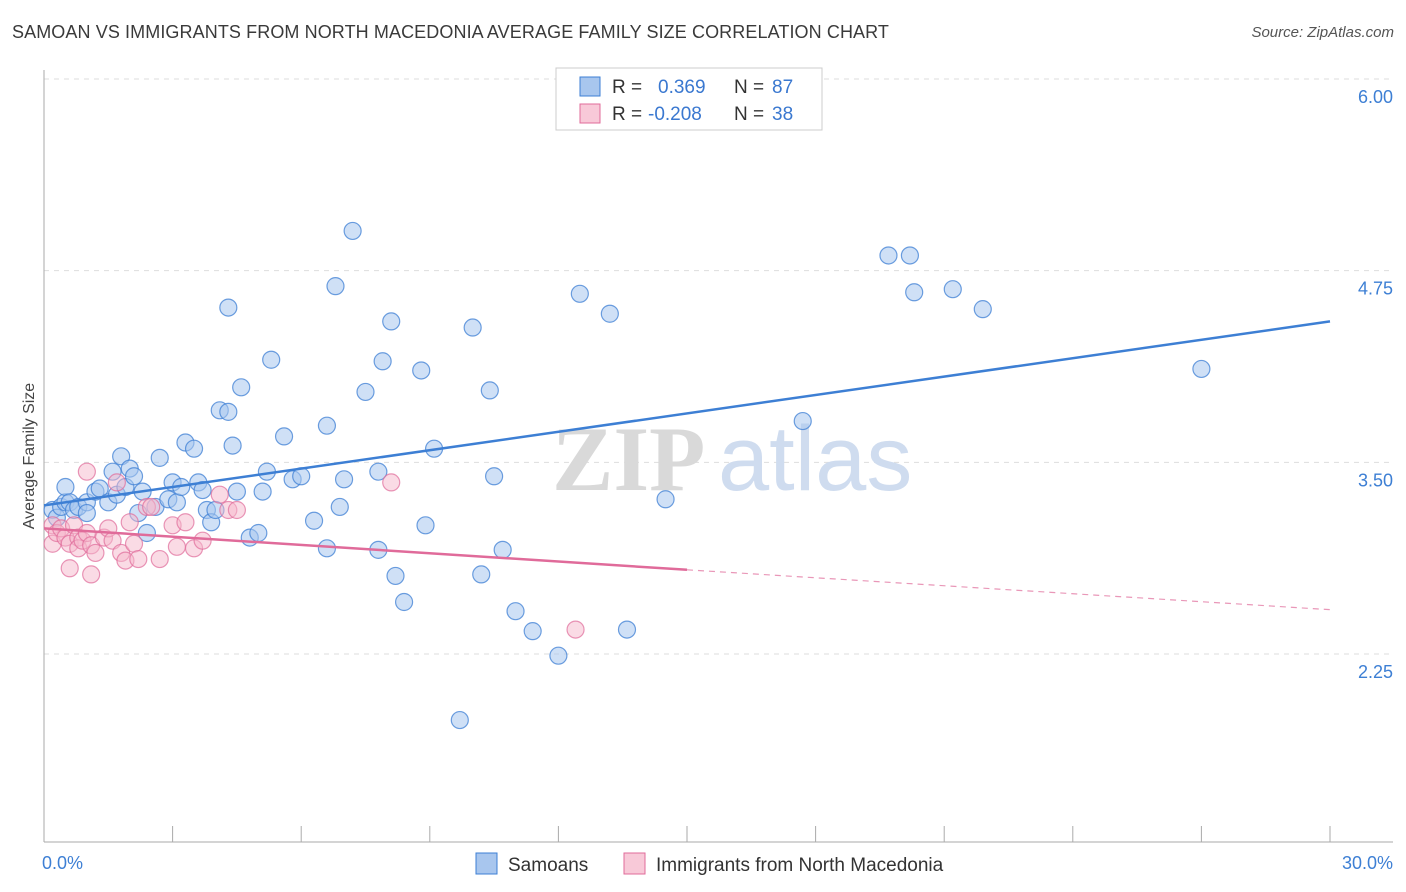  What do you see at coordinates (689, 99) in the screenshot?
I see `correlation-legend: R = 0.369 N = 87 R = -0.208 N = 38` at bounding box center [689, 99].